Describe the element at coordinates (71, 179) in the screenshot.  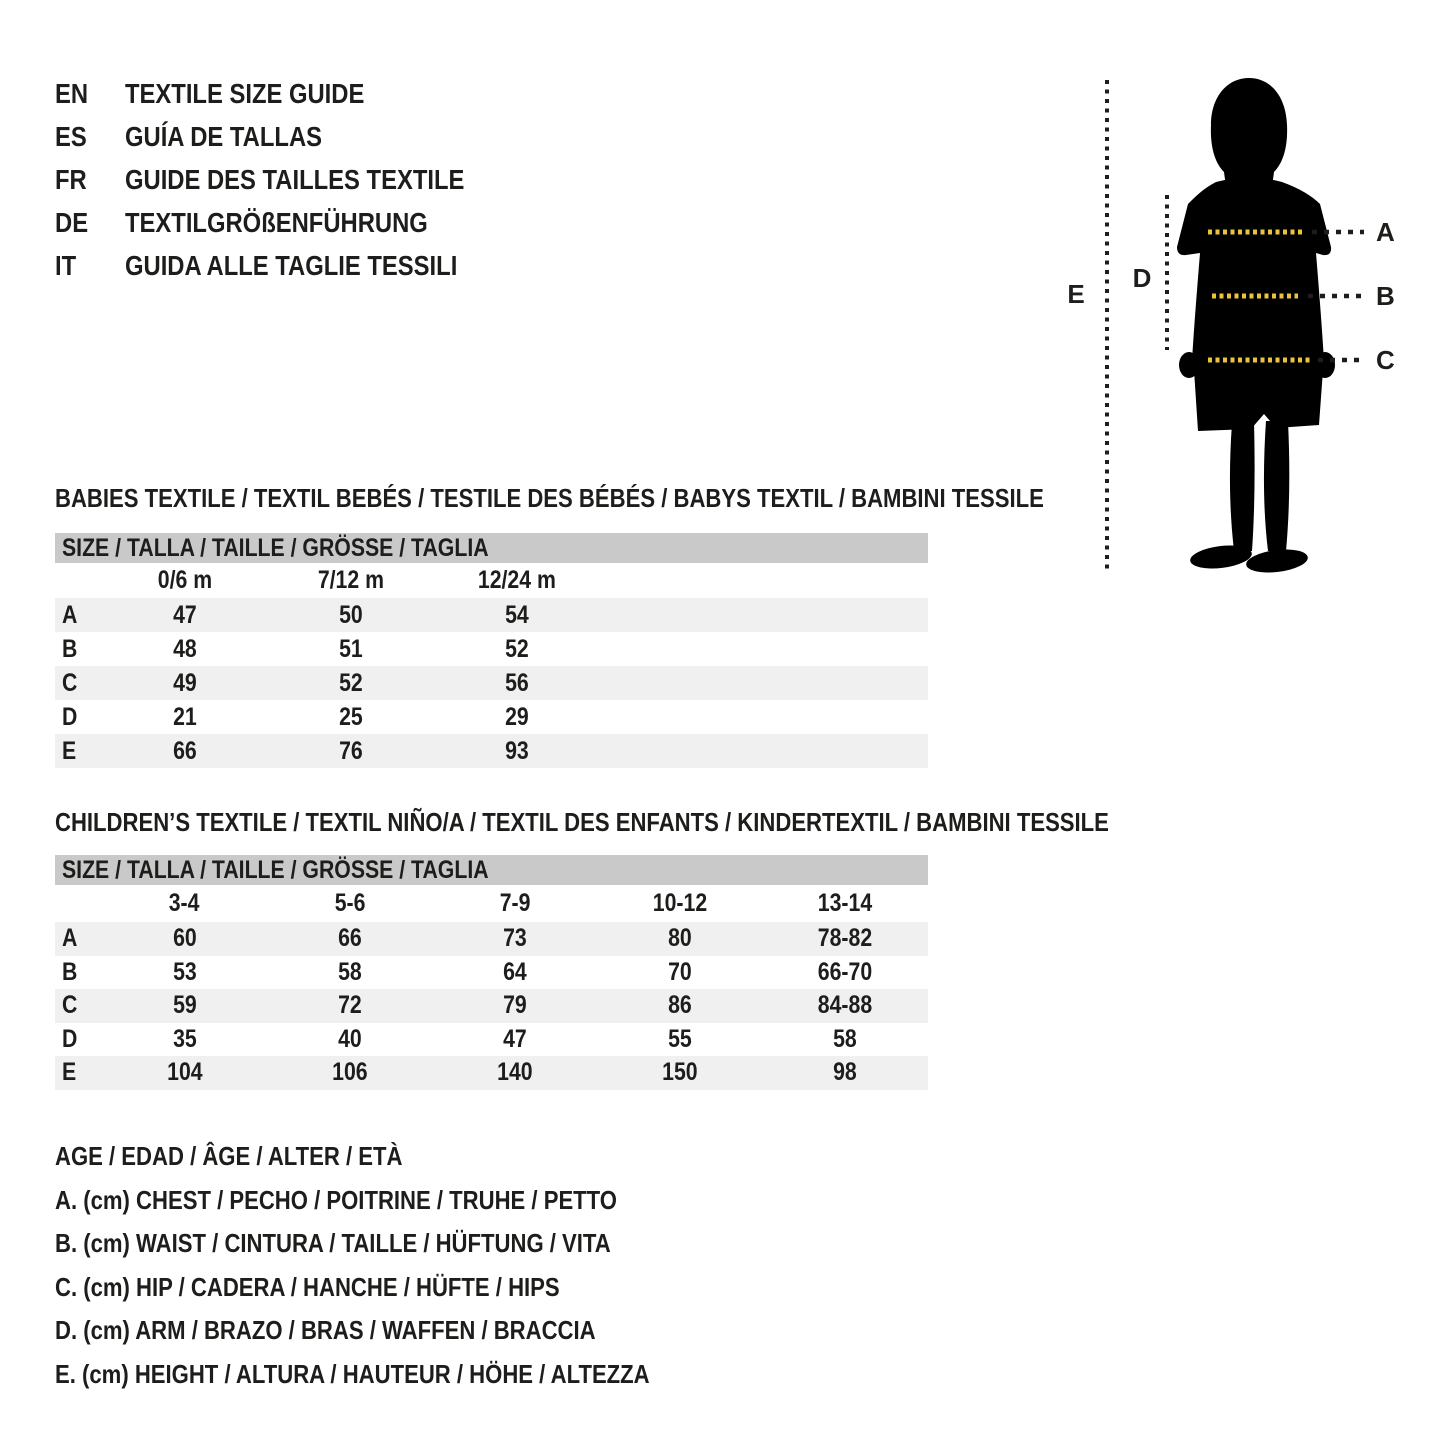
I see `language-code: FR` at that location.